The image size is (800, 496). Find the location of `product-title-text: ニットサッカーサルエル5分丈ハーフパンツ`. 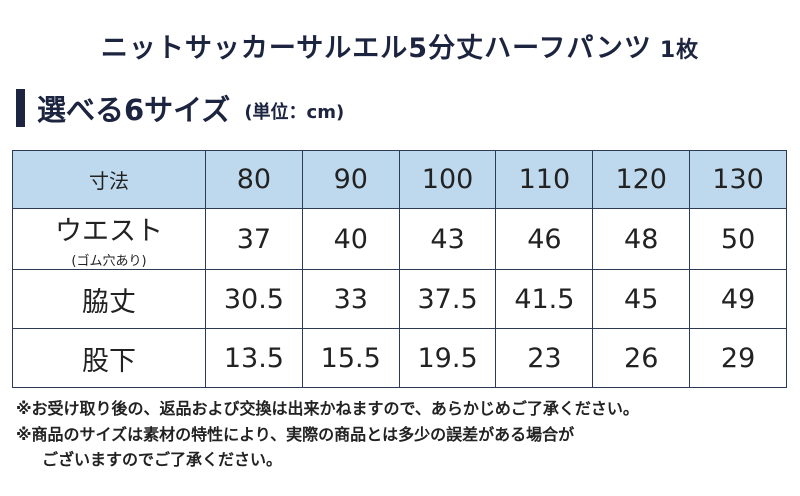

product-title-text: ニットサッカーサルエル5分丈ハーフパンツ is located at coordinates (376, 48).